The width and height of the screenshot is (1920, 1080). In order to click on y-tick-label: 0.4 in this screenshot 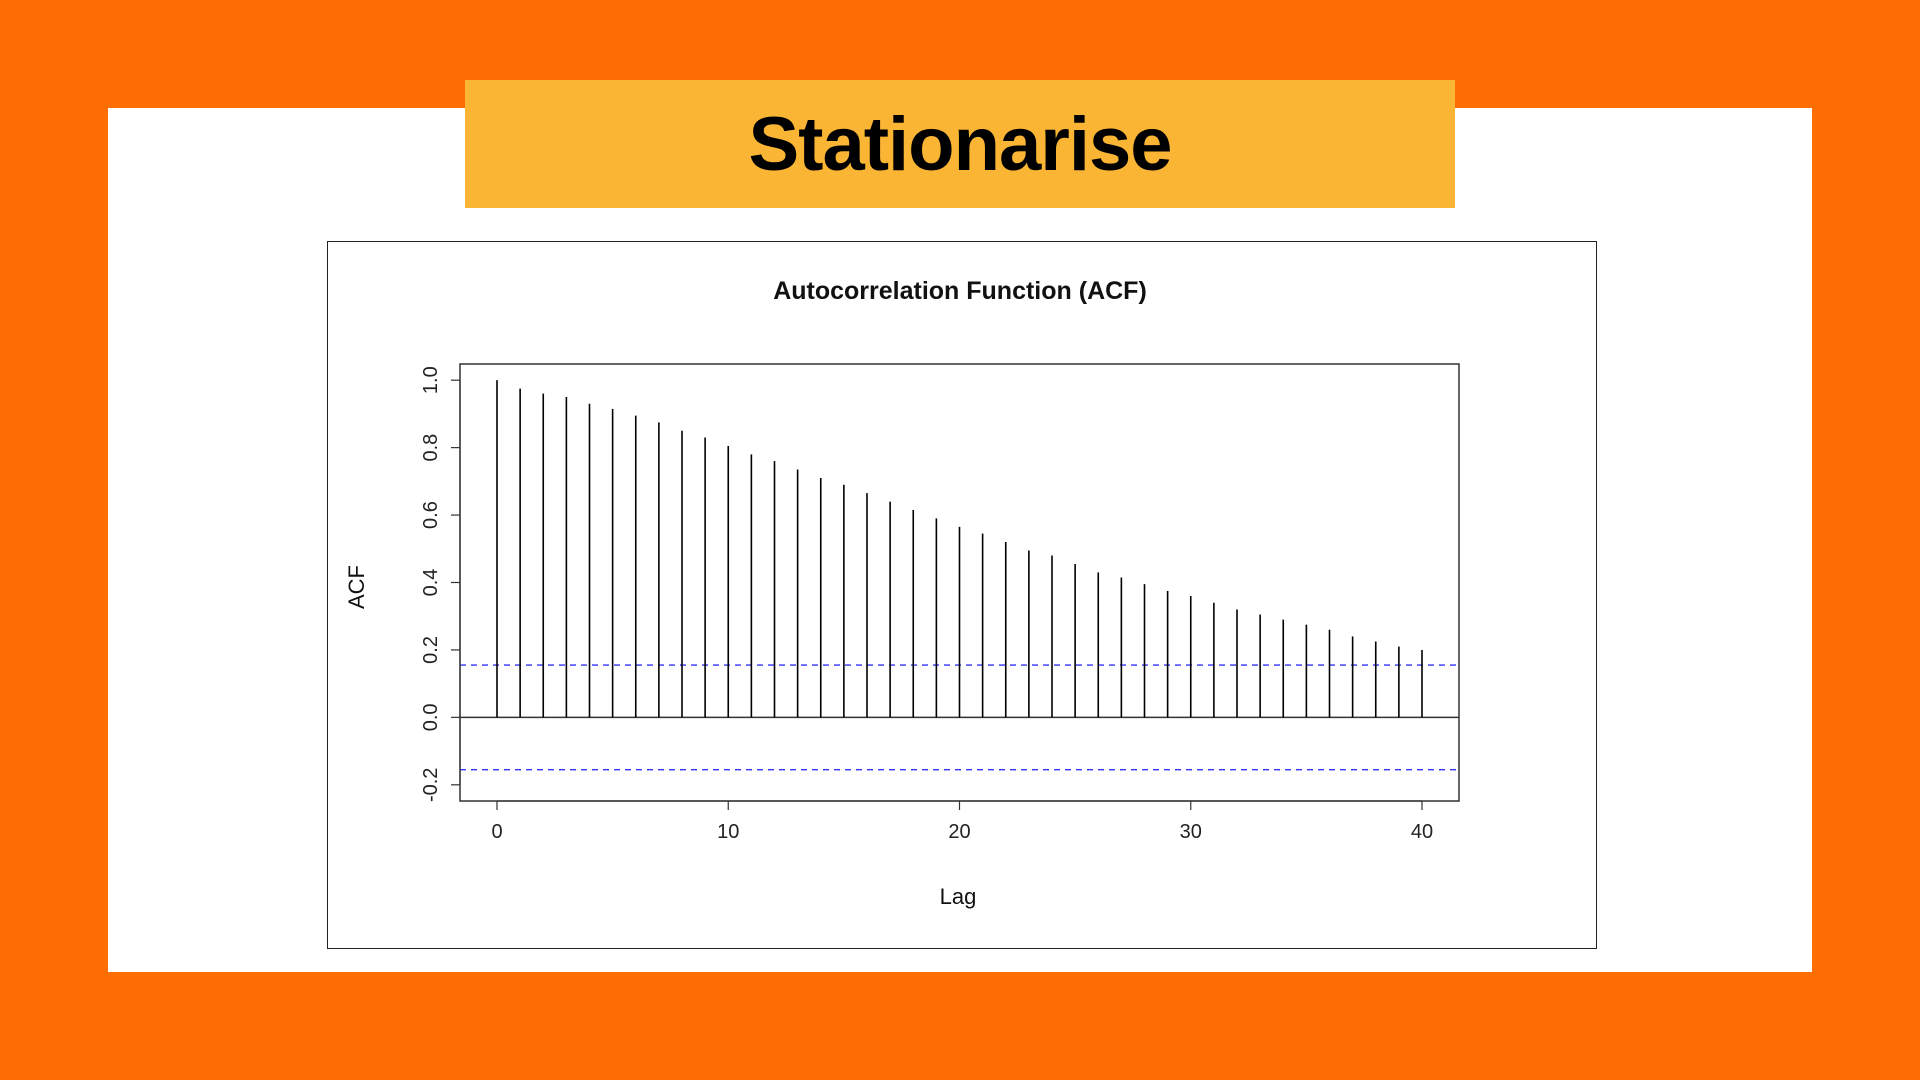, I will do `click(431, 583)`.